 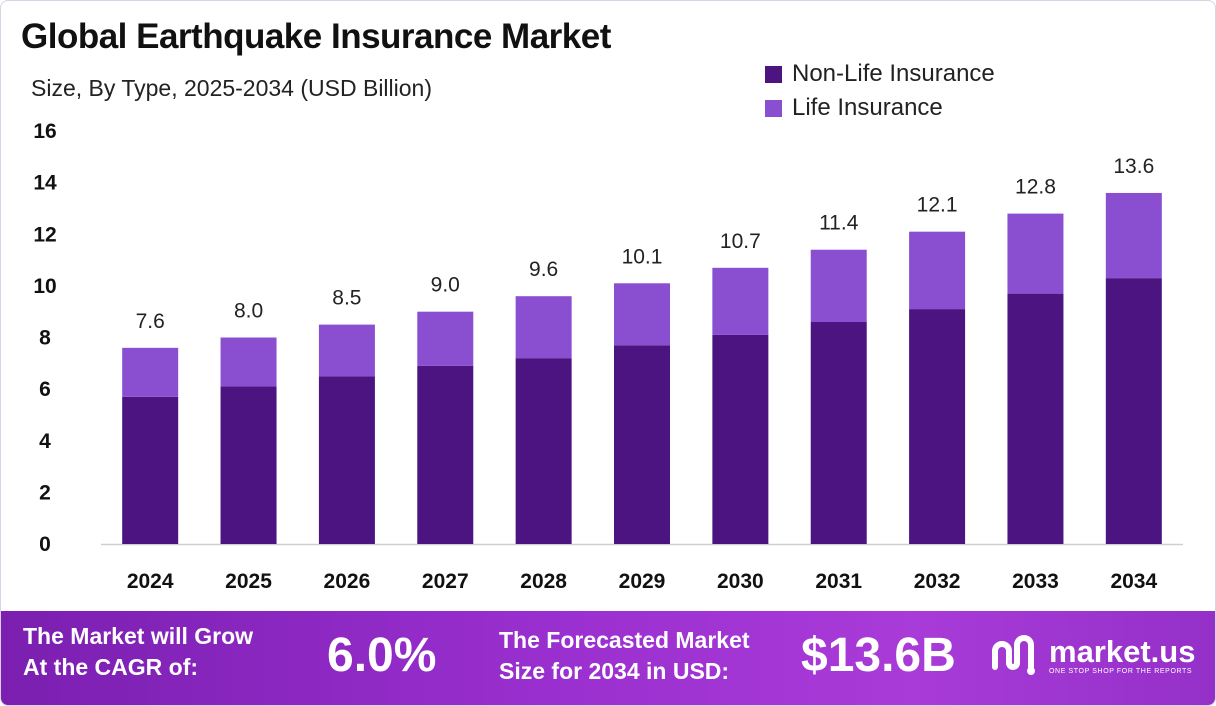 What do you see at coordinates (231, 88) in the screenshot?
I see `chart-subtitle: Size, By Type, 2025-2034 (USD Billion)` at bounding box center [231, 88].